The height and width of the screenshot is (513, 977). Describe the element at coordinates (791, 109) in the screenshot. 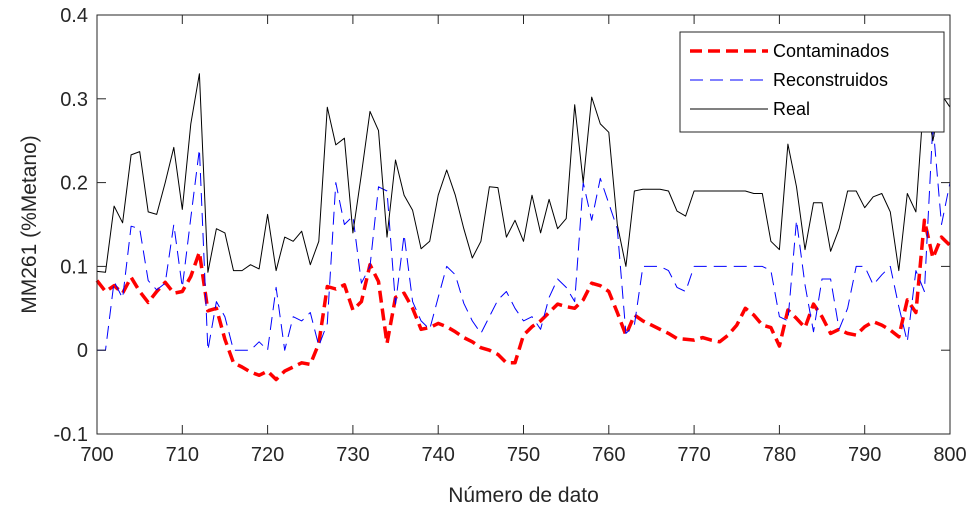

I see `legend-label: Real` at that location.